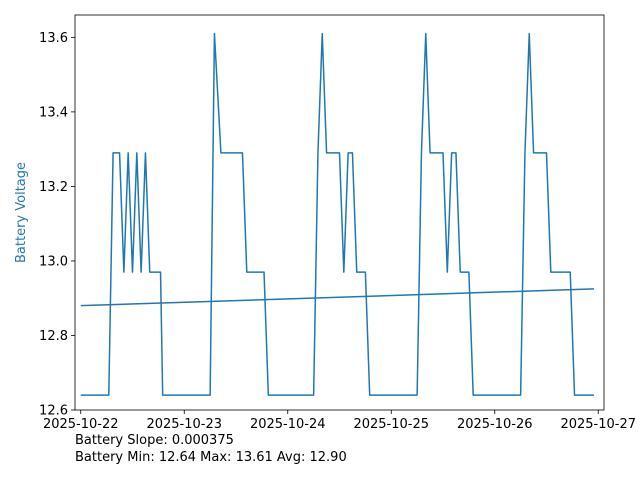  I want to click on x-tick-label: 2025-10-22, so click(81, 424).